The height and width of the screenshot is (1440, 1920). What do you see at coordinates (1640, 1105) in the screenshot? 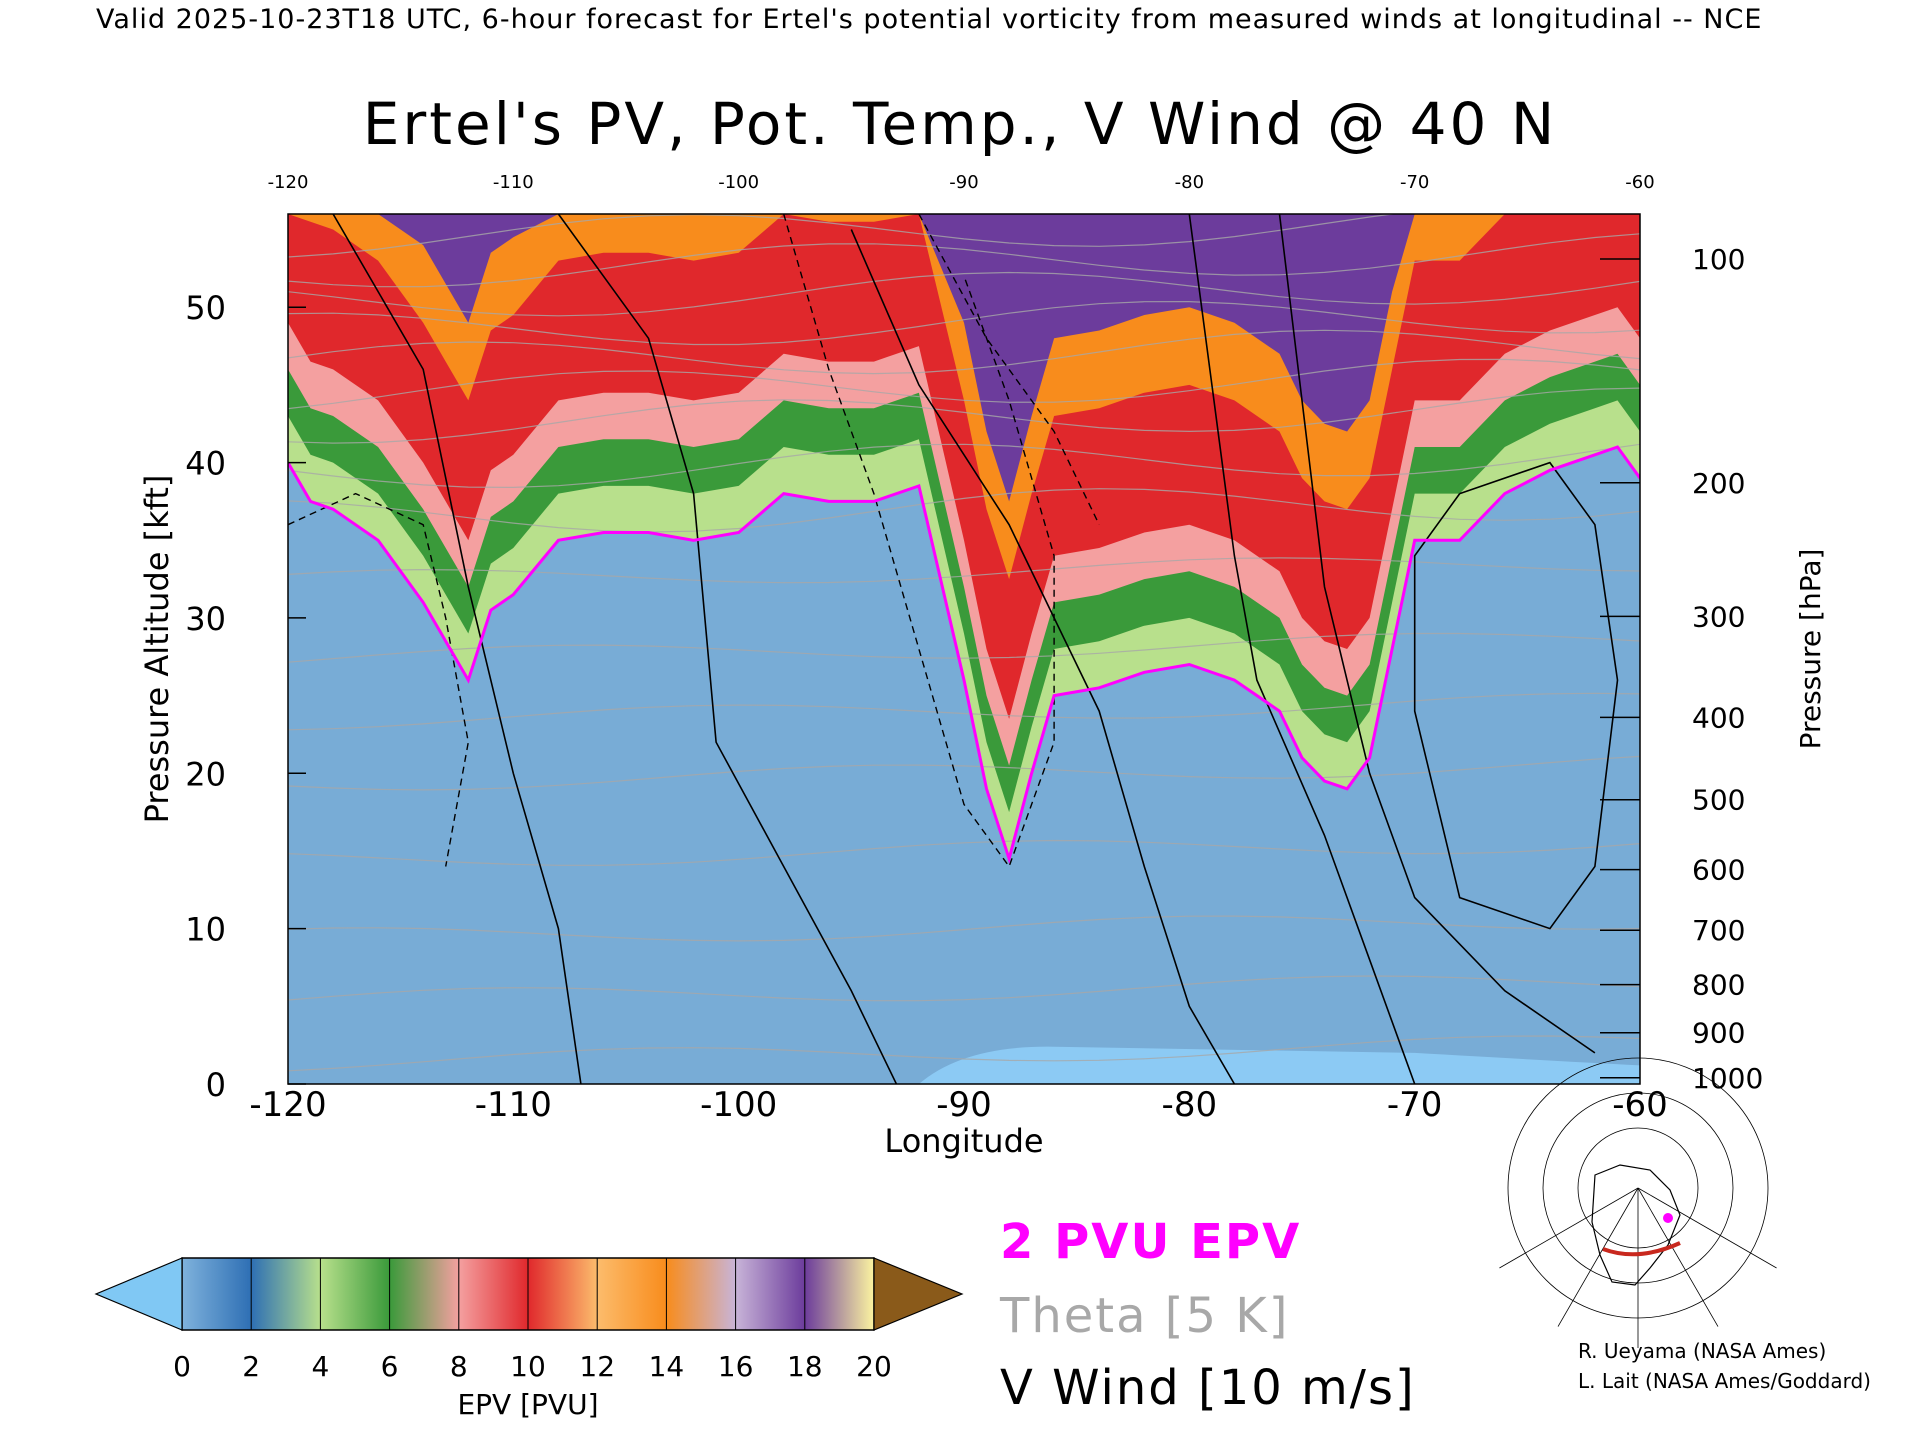
I see `x-tick-label: -60` at bounding box center [1640, 1105].